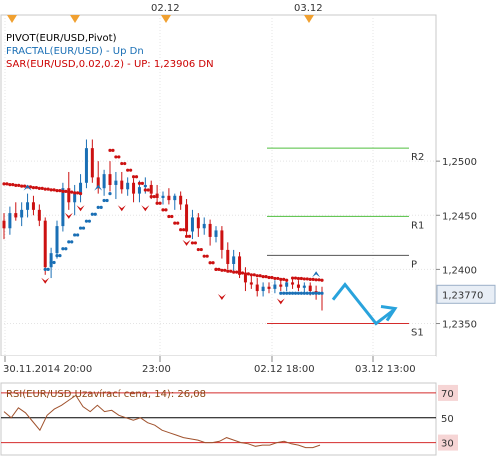 The height and width of the screenshot is (459, 497). What do you see at coordinates (462, 295) in the screenshot?
I see `current-price-label: 1,23770` at bounding box center [462, 295].